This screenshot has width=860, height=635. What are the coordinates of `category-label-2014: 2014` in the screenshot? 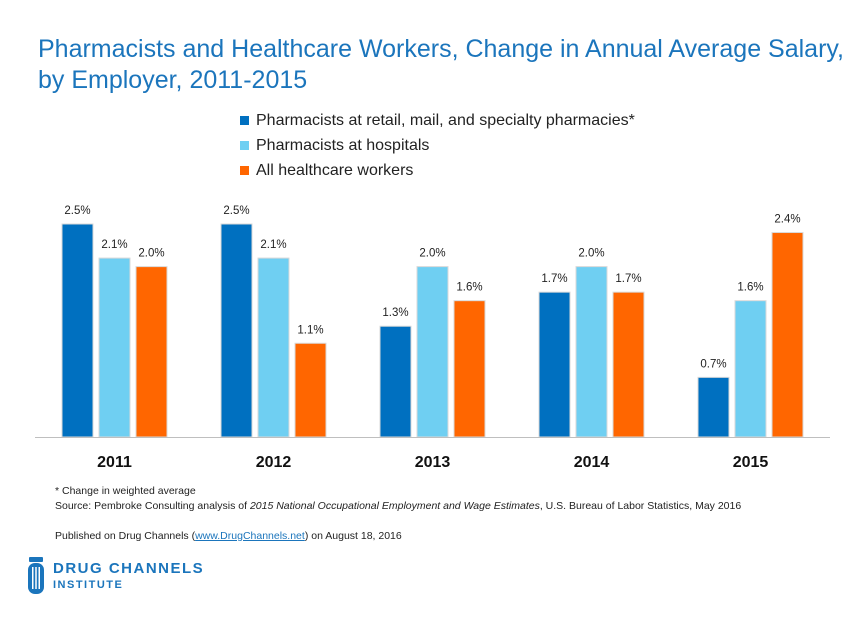 It's located at (592, 462).